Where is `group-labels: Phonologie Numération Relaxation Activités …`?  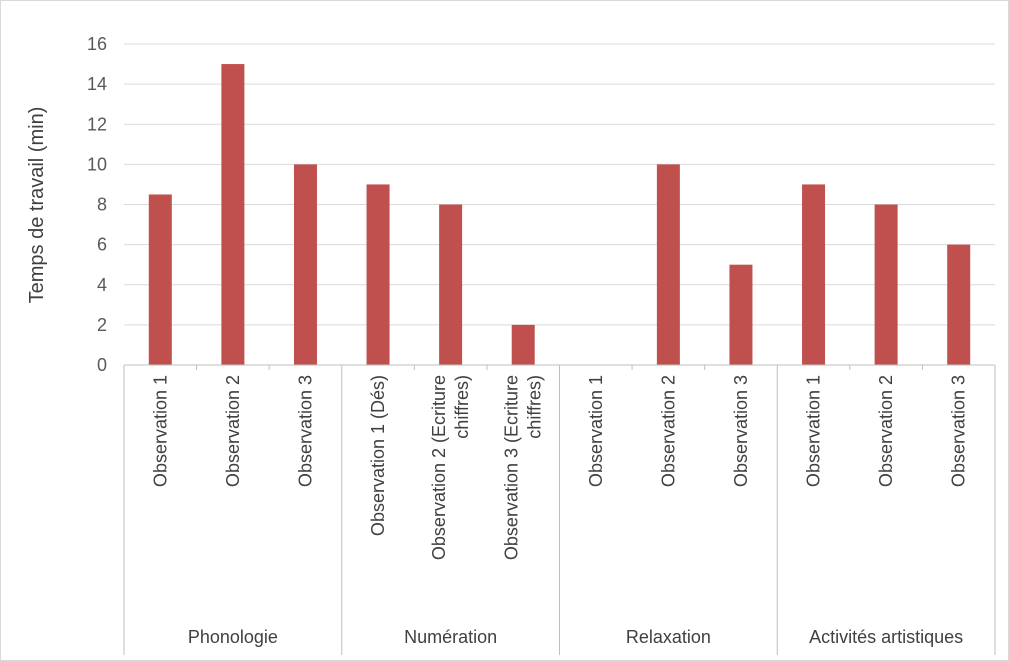
group-labels: Phonologie Numération Relaxation Activités … is located at coordinates (575, 637).